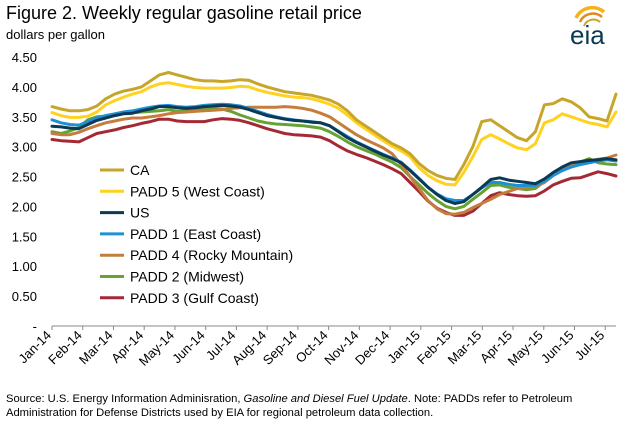  What do you see at coordinates (280, 348) in the screenshot?
I see `x-tick-label: Sep-14` at bounding box center [280, 348].